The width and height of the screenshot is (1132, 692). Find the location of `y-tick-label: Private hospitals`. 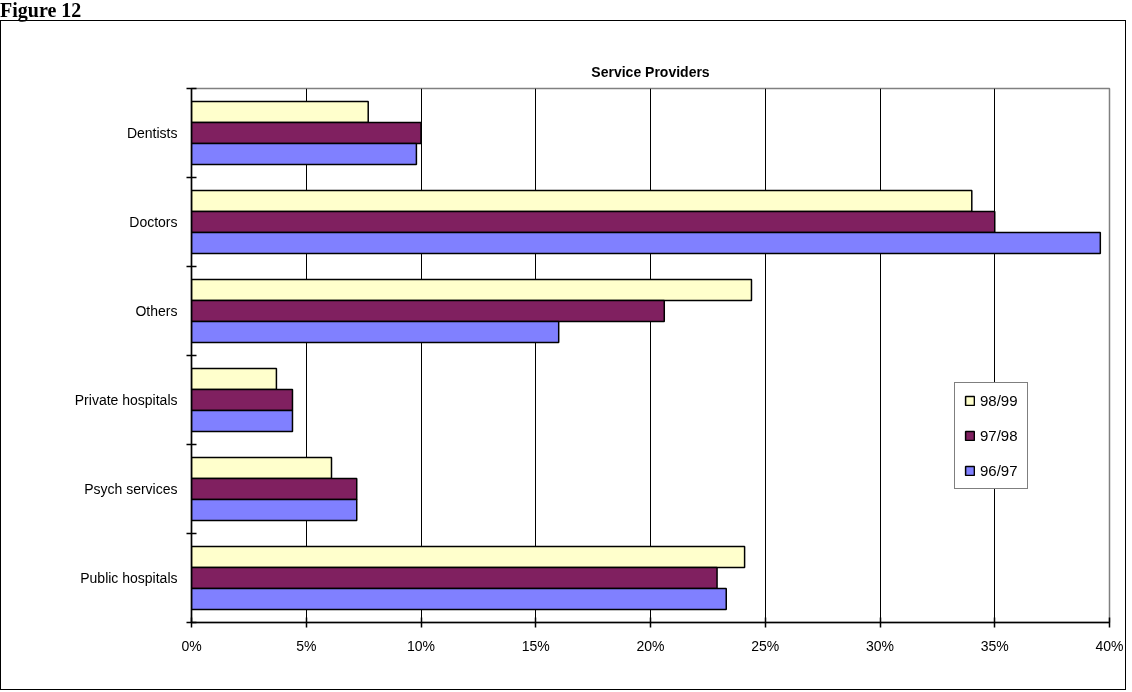

y-tick-label: Private hospitals is located at coordinates (126, 400).